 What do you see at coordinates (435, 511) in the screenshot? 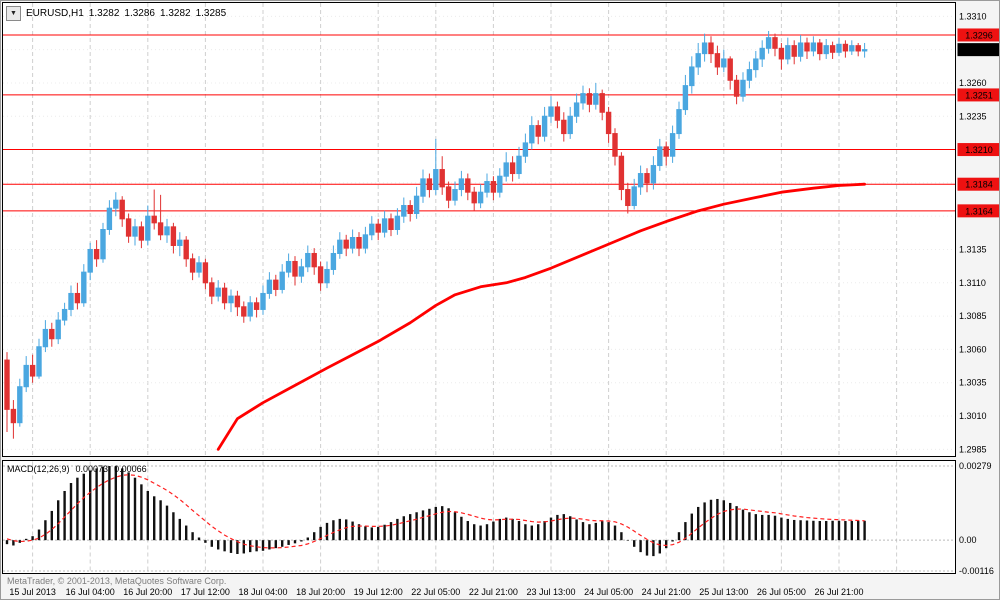
I see `macd-histogram` at bounding box center [435, 511].